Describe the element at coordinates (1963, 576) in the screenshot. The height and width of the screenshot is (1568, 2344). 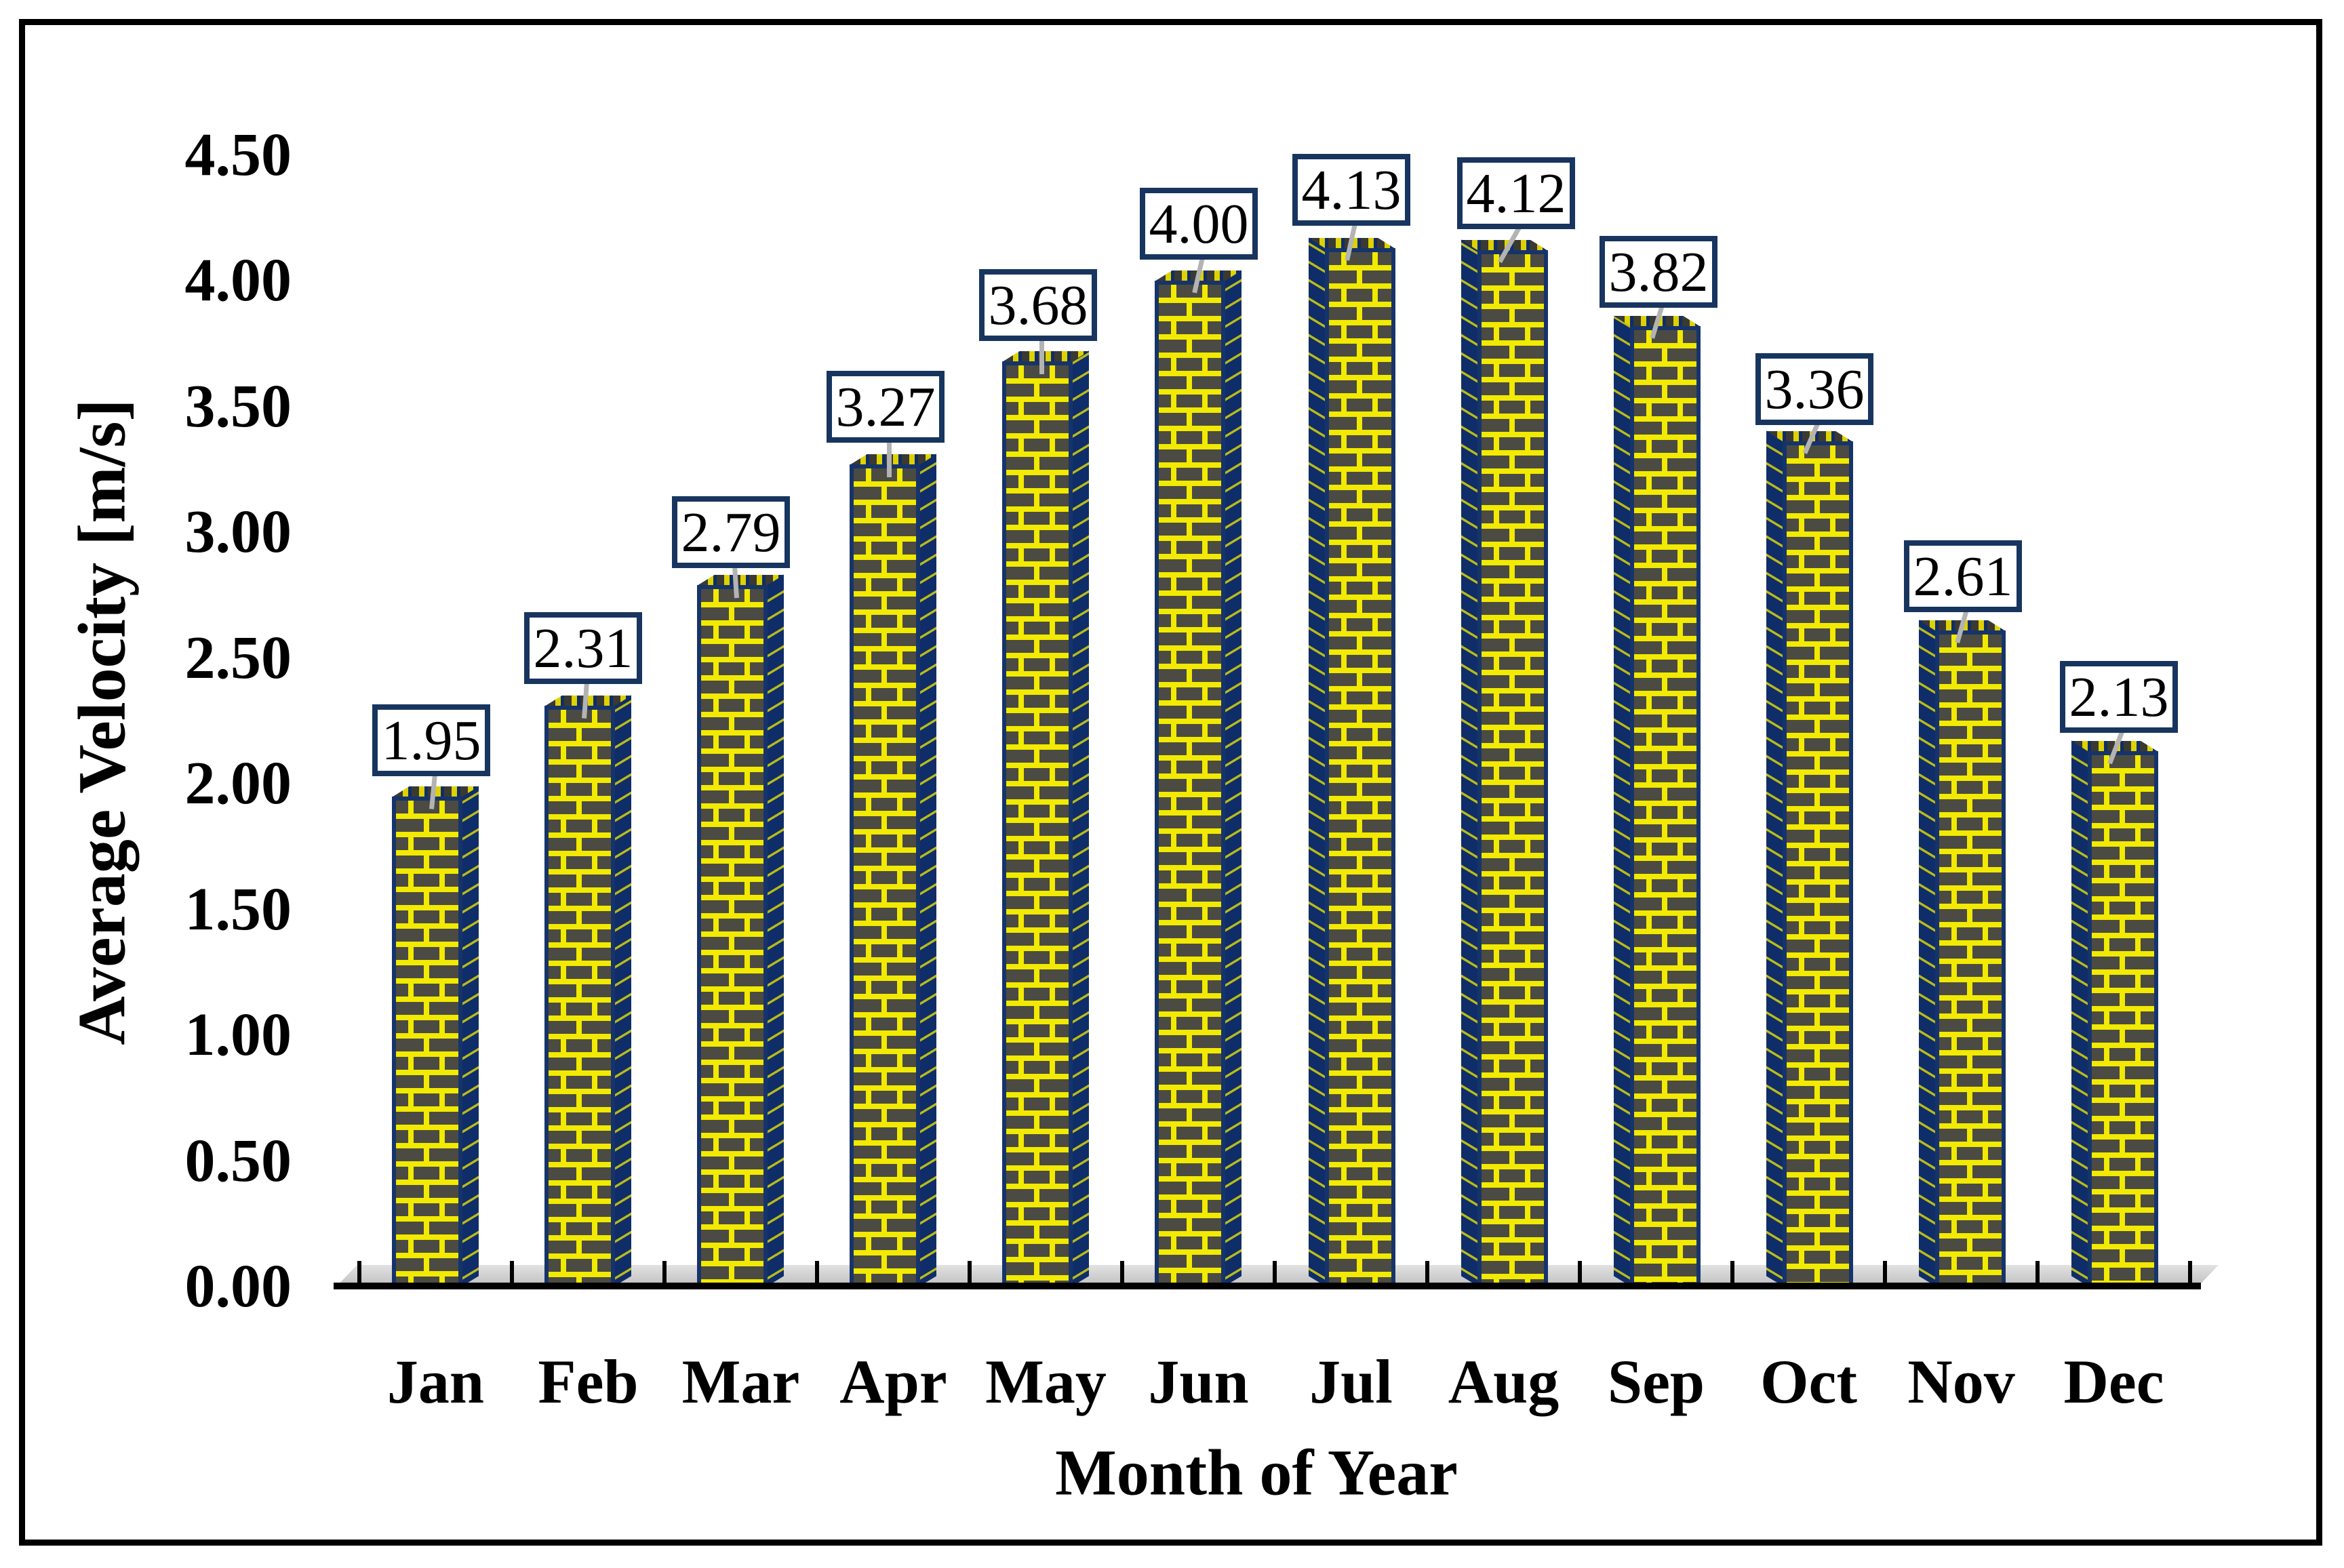
I see `data-label-value: 2.61` at that location.